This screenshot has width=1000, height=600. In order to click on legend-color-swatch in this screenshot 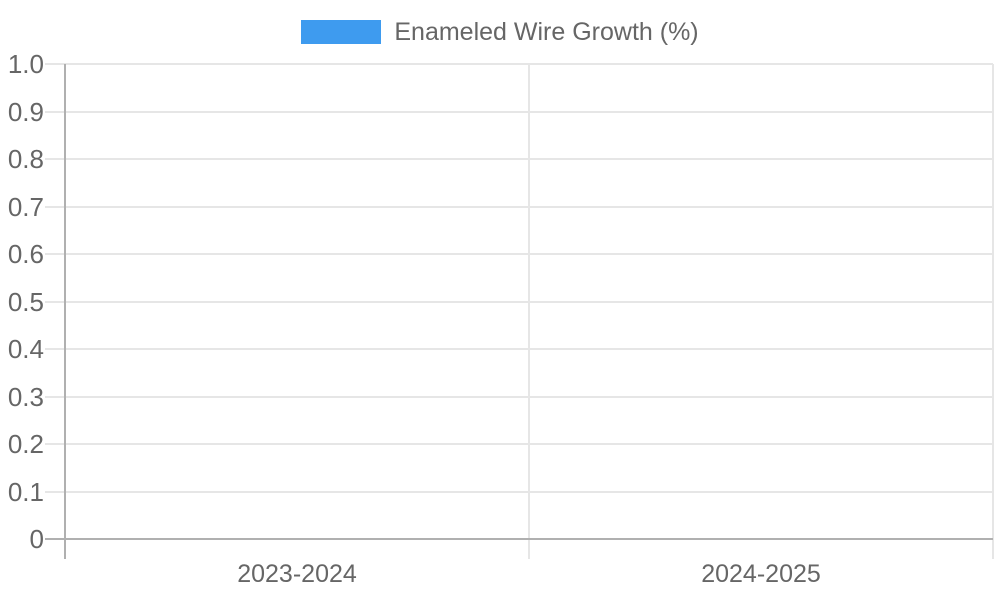, I will do `click(341, 32)`.